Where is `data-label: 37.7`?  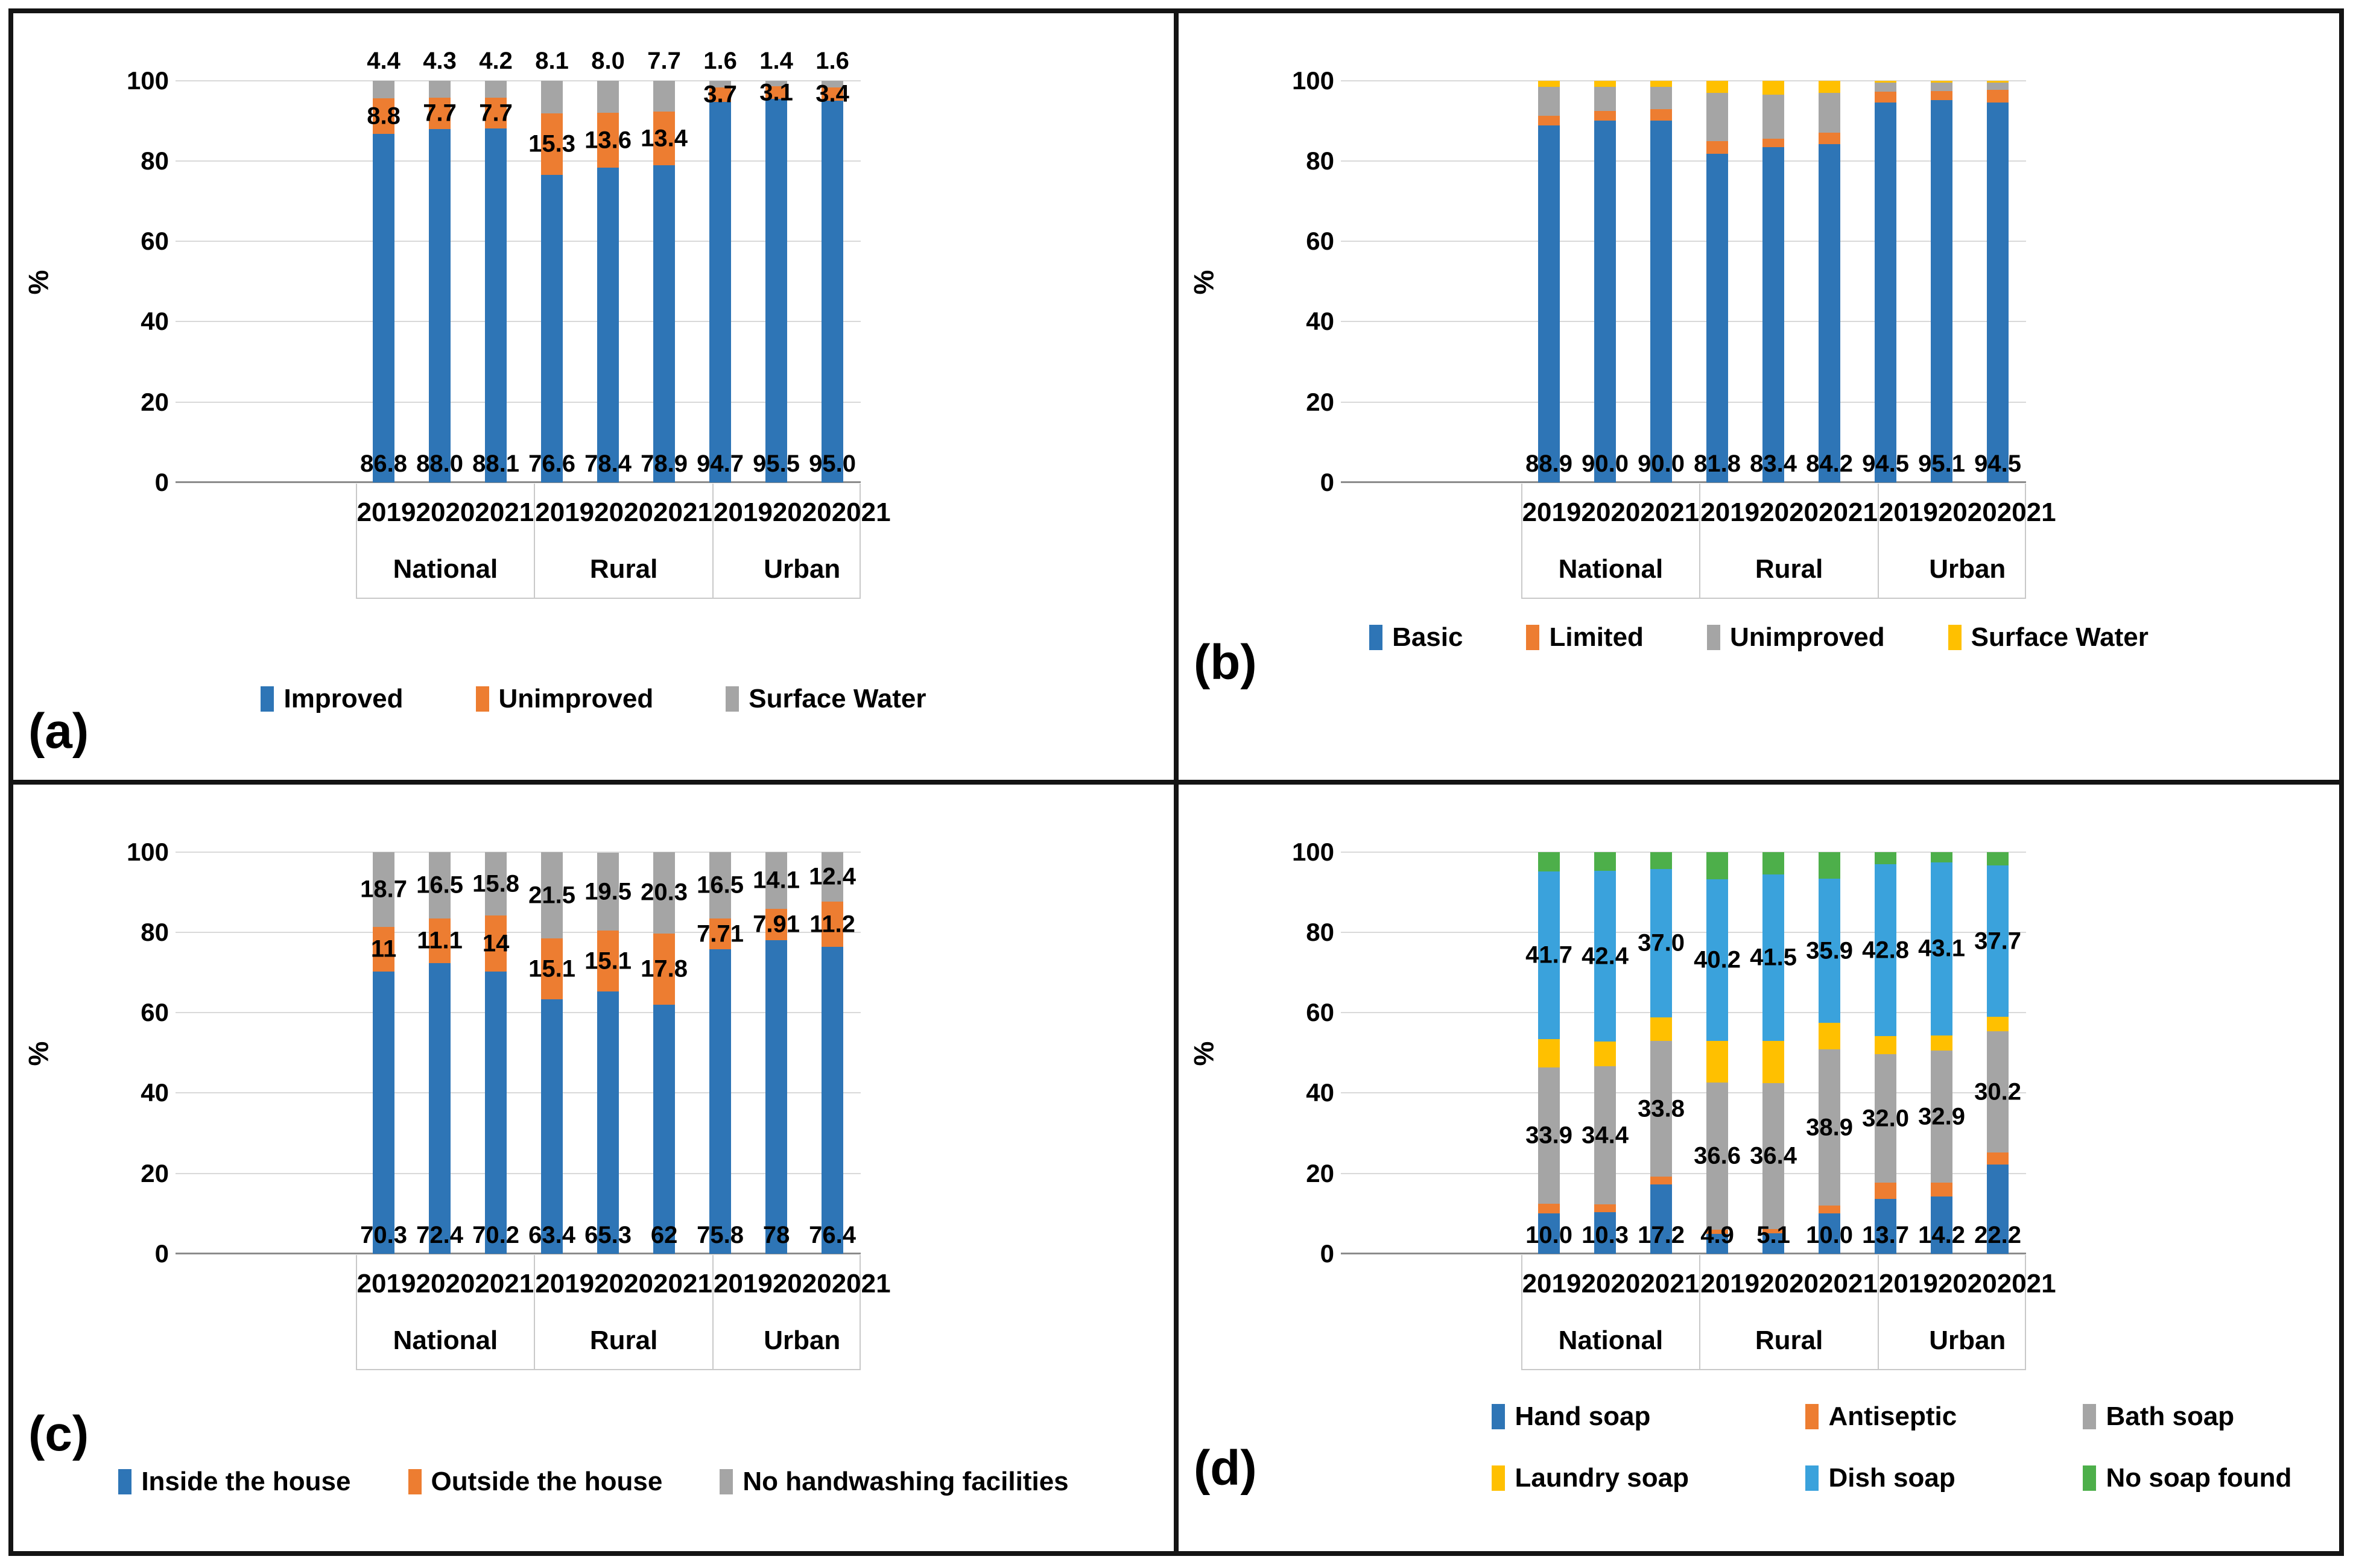
data-label: 37.7 is located at coordinates (1998, 940).